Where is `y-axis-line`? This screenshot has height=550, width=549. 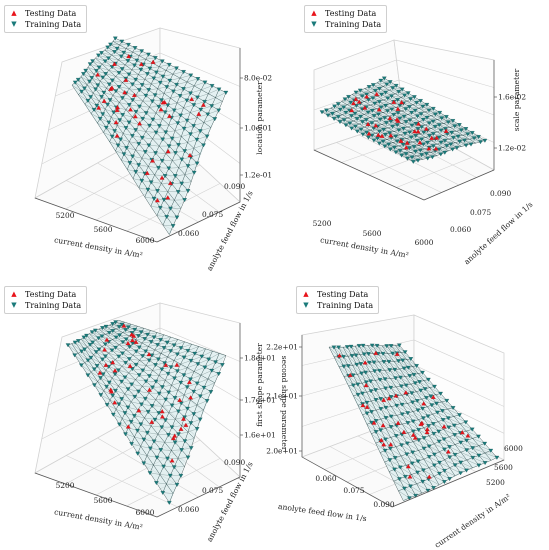 y-axis-line is located at coordinates (459, 185).